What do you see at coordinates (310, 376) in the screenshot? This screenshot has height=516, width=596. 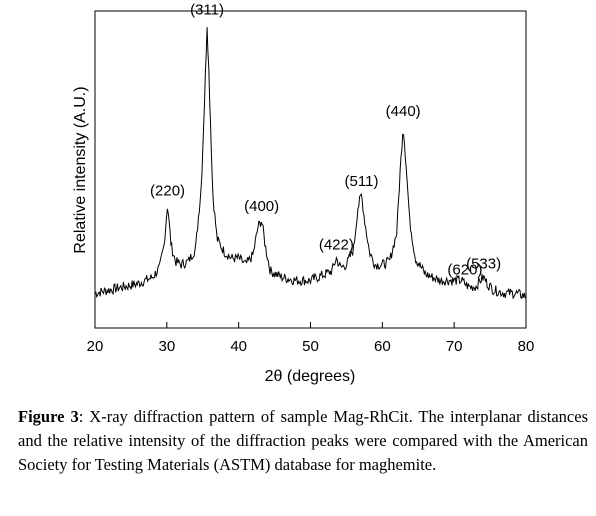 I see `x-axis-label: 2θ (degrees)` at bounding box center [310, 376].